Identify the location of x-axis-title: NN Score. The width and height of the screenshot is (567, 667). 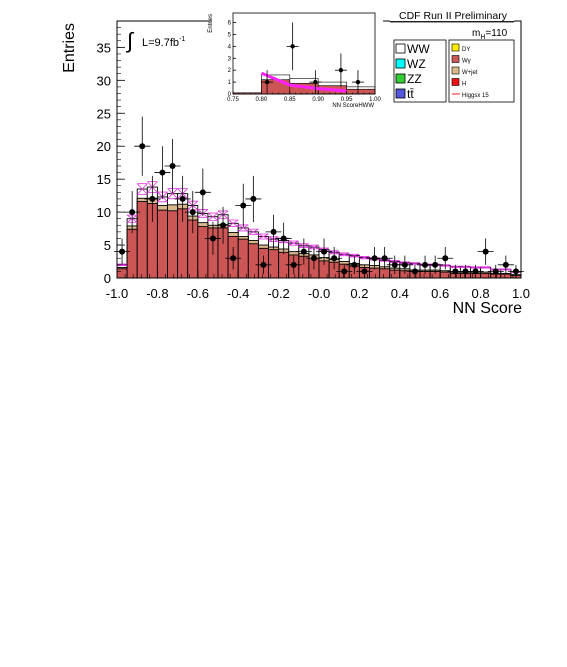
(487, 308).